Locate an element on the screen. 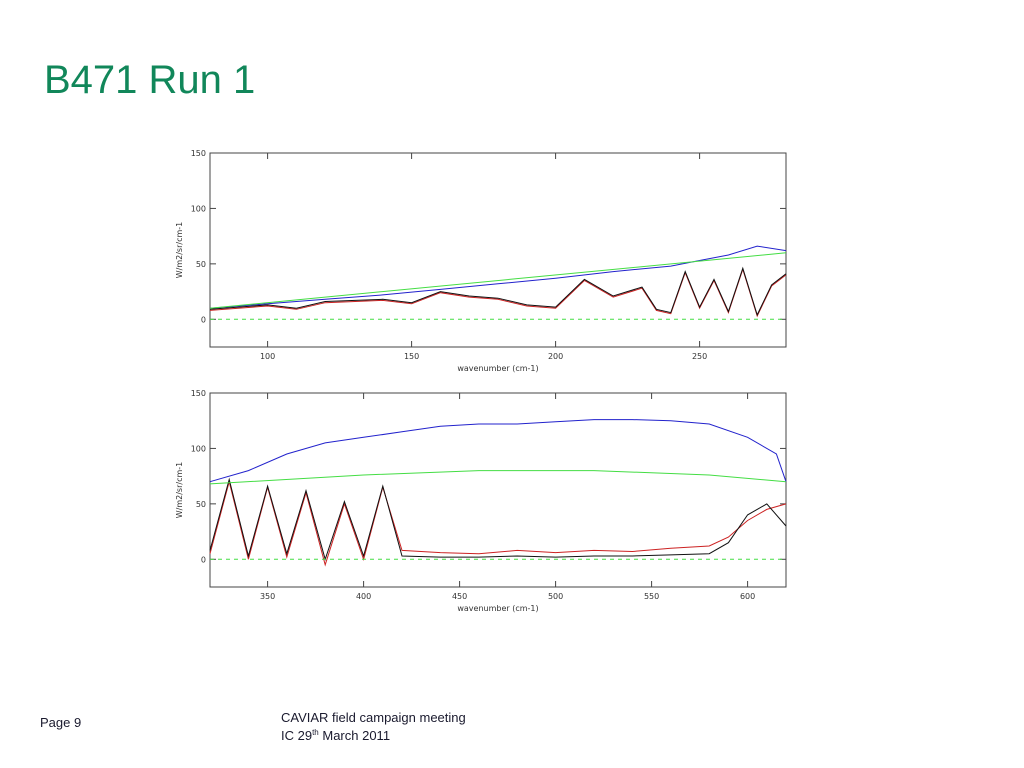 The width and height of the screenshot is (1024, 768). x-tick-label: 150 is located at coordinates (411, 356).